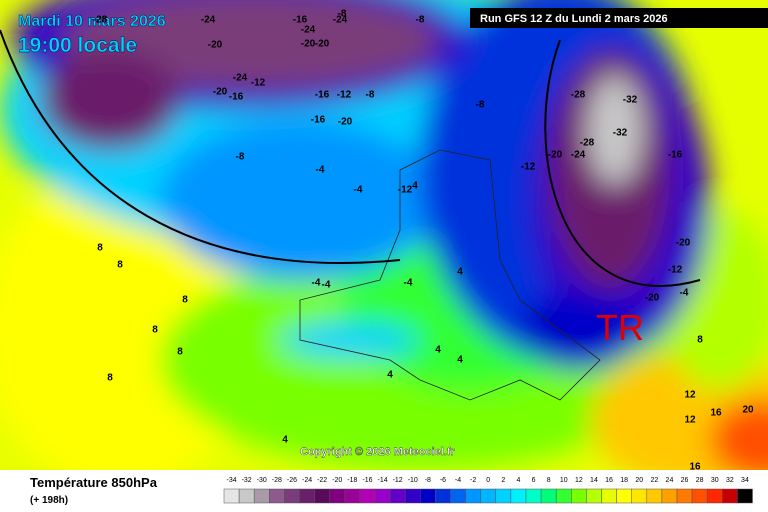 The width and height of the screenshot is (768, 512). Describe the element at coordinates (473, 480) in the screenshot. I see `scale-label: -2` at that location.